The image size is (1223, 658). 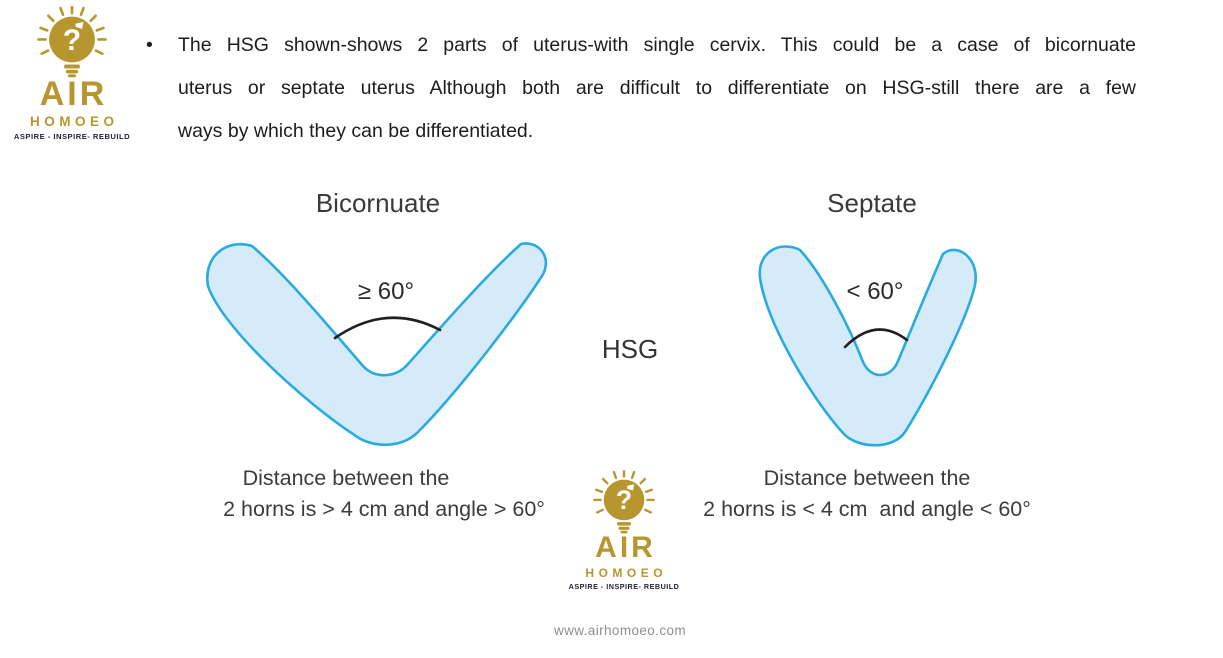 I want to click on bicornuate-caption-line1: Distance between the, so click(x=346, y=478).